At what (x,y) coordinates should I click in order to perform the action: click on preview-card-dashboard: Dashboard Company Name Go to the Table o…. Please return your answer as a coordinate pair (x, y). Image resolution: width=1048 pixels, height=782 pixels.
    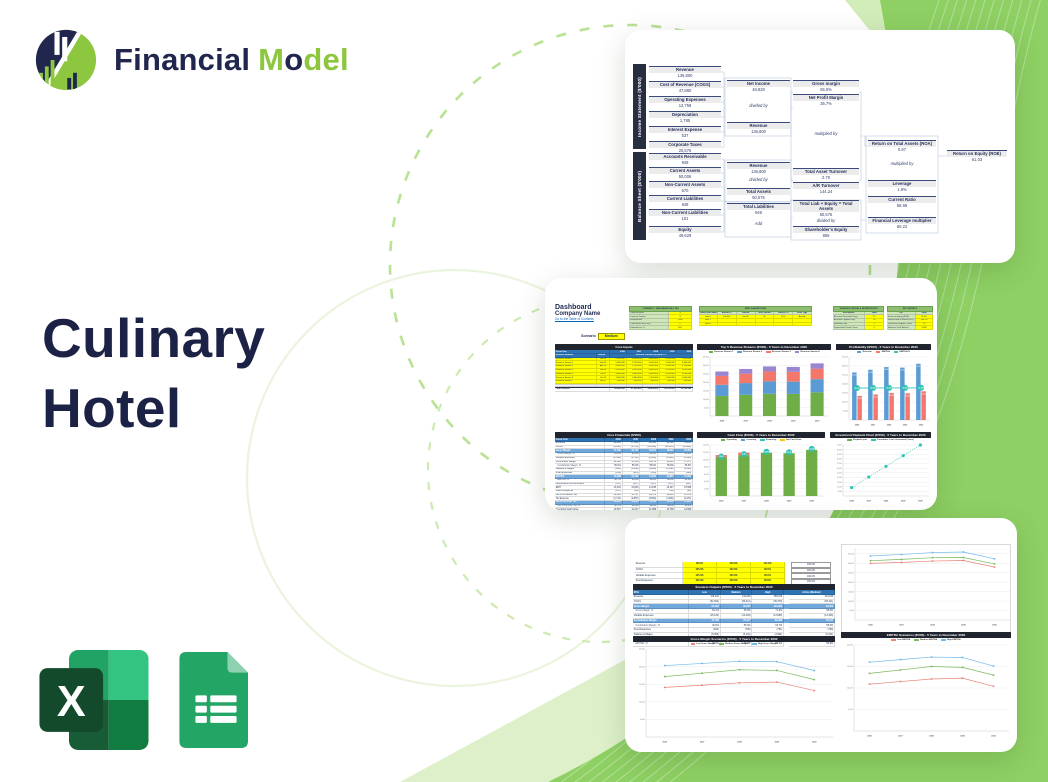
    Looking at the image, I should click on (741, 394).